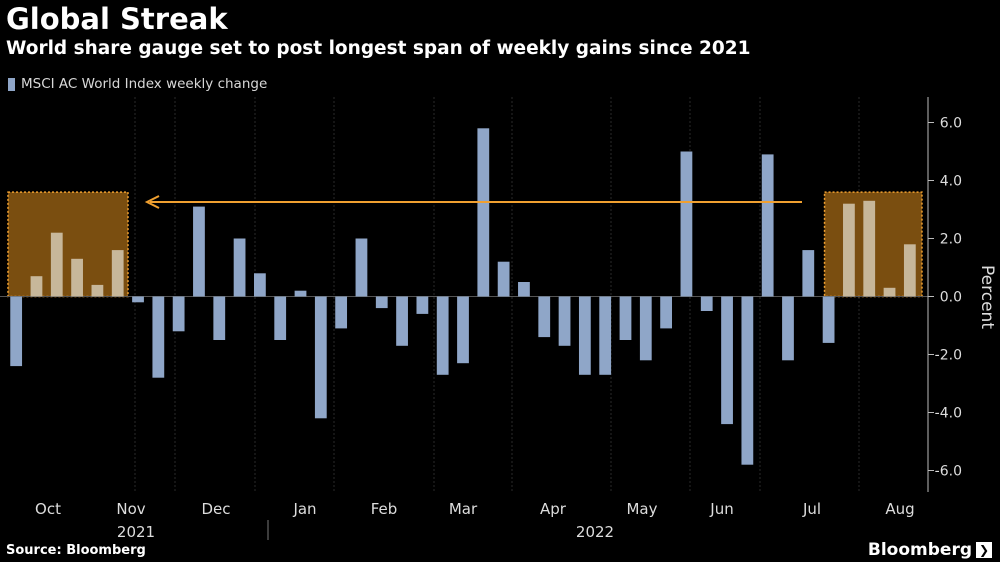  I want to click on x-tick-label: Jul, so click(811, 509).